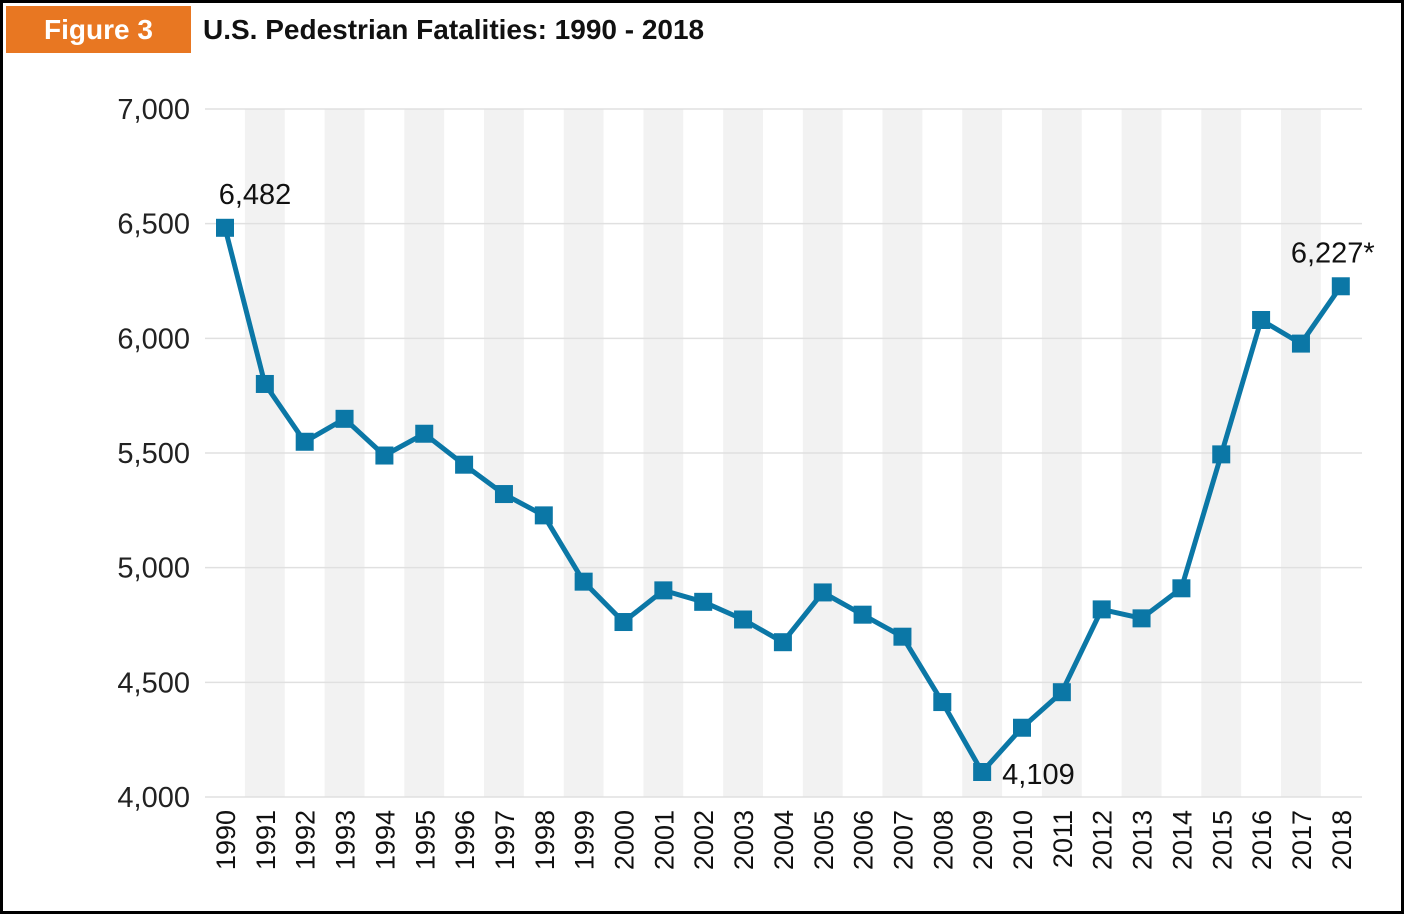  I want to click on data-point-1992, so click(304, 441).